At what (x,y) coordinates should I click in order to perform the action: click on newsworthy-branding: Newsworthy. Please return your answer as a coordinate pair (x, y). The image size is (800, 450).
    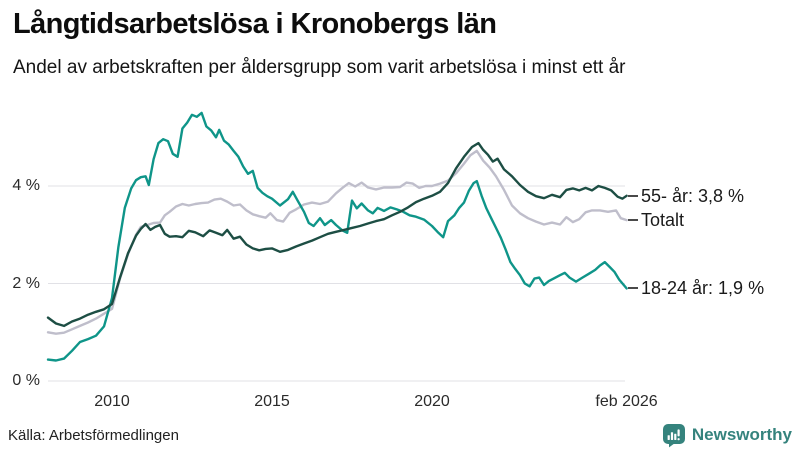
    Looking at the image, I should click on (727, 435).